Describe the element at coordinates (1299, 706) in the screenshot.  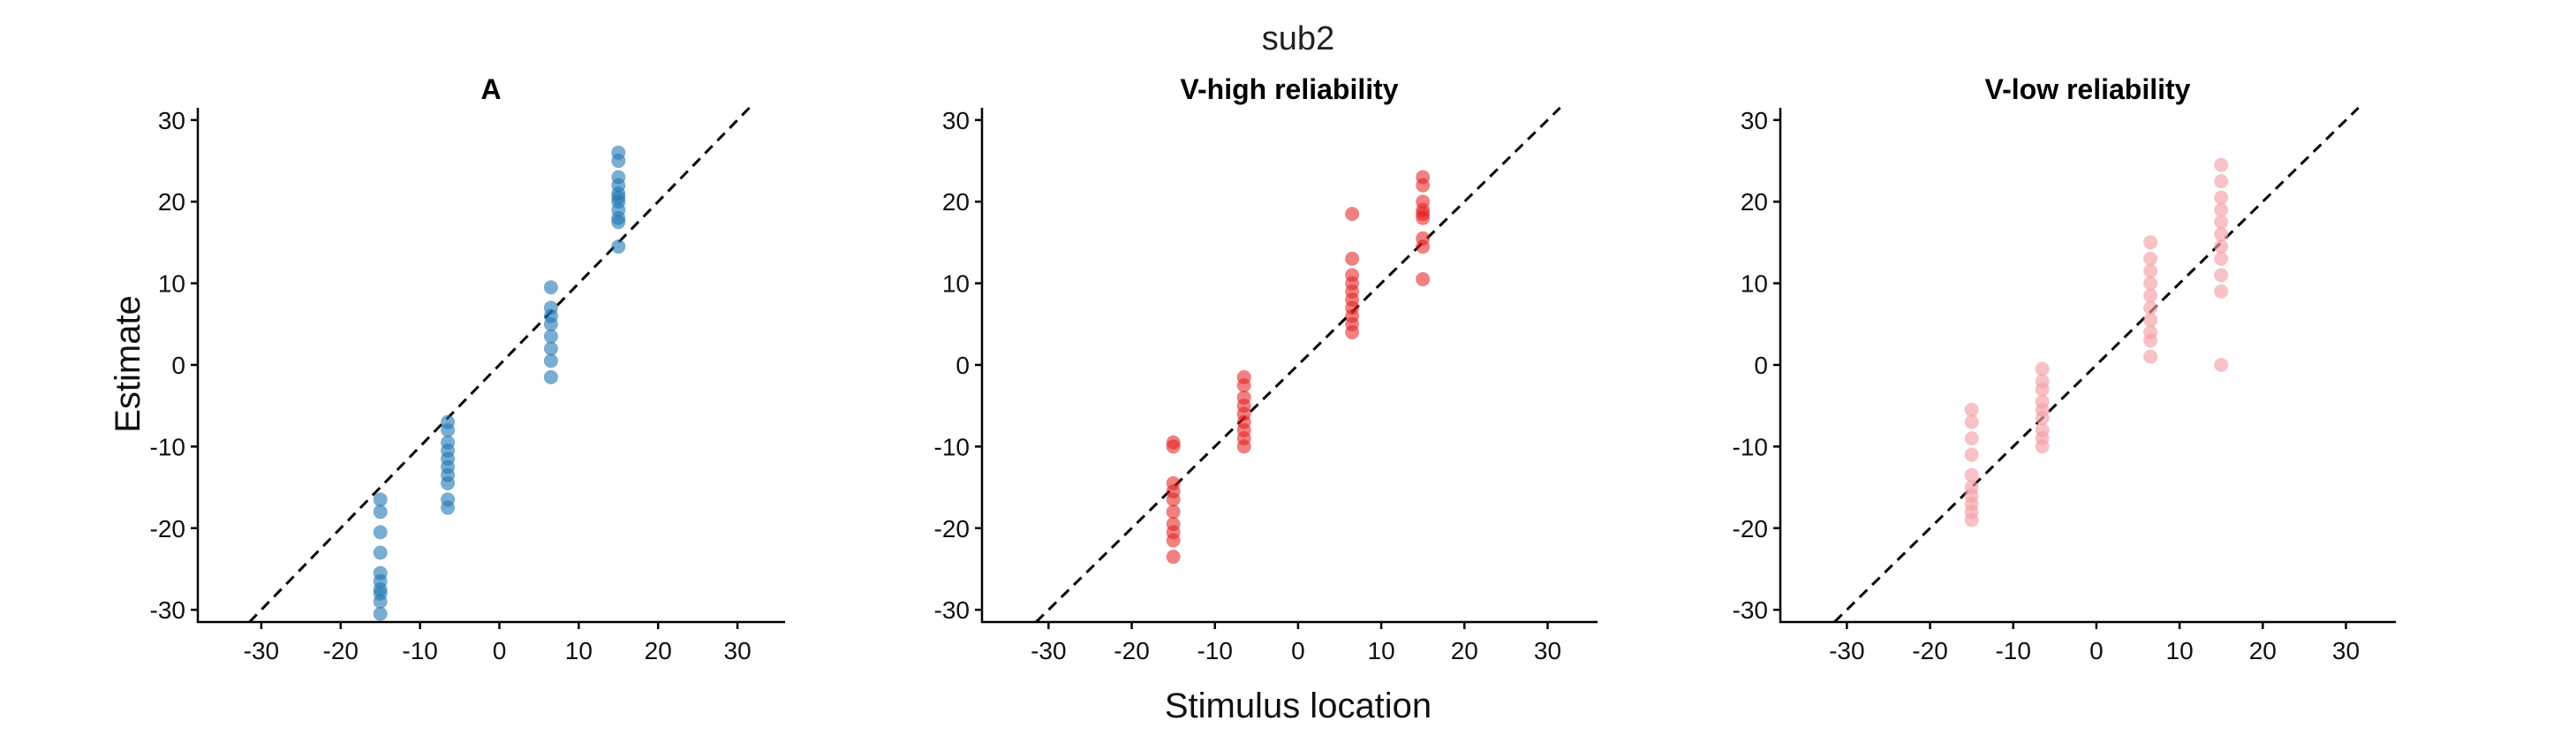
I see `x-axis-label: Stimulus location` at that location.